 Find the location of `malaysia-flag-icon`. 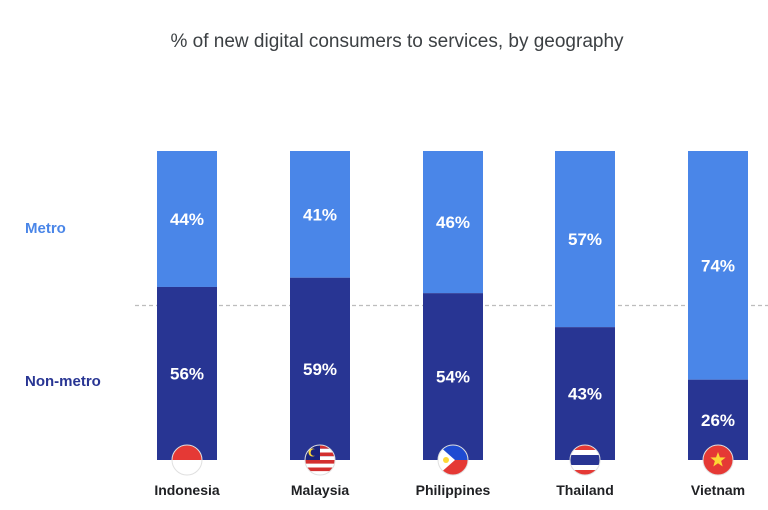

malaysia-flag-icon is located at coordinates (320, 460).